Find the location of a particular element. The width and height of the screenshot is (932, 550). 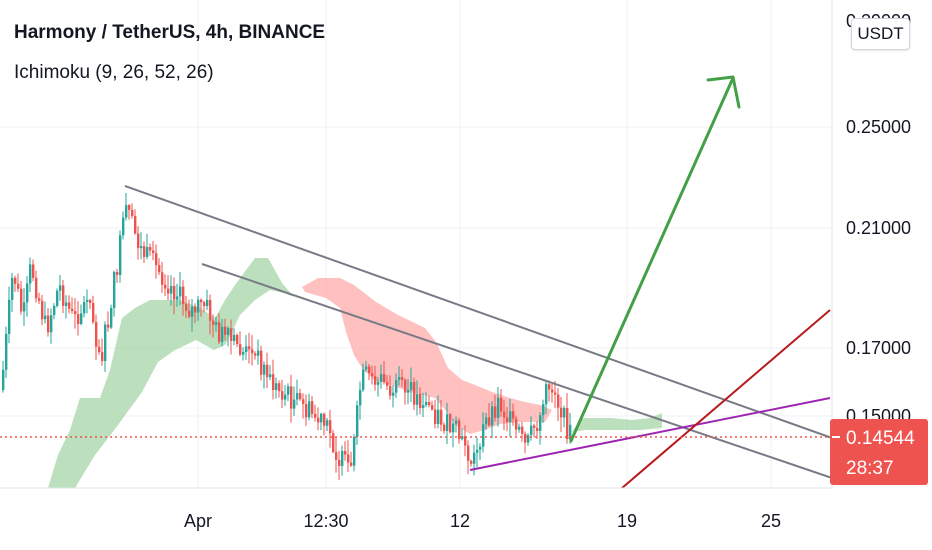

currency-button: USDT is located at coordinates (880, 34).